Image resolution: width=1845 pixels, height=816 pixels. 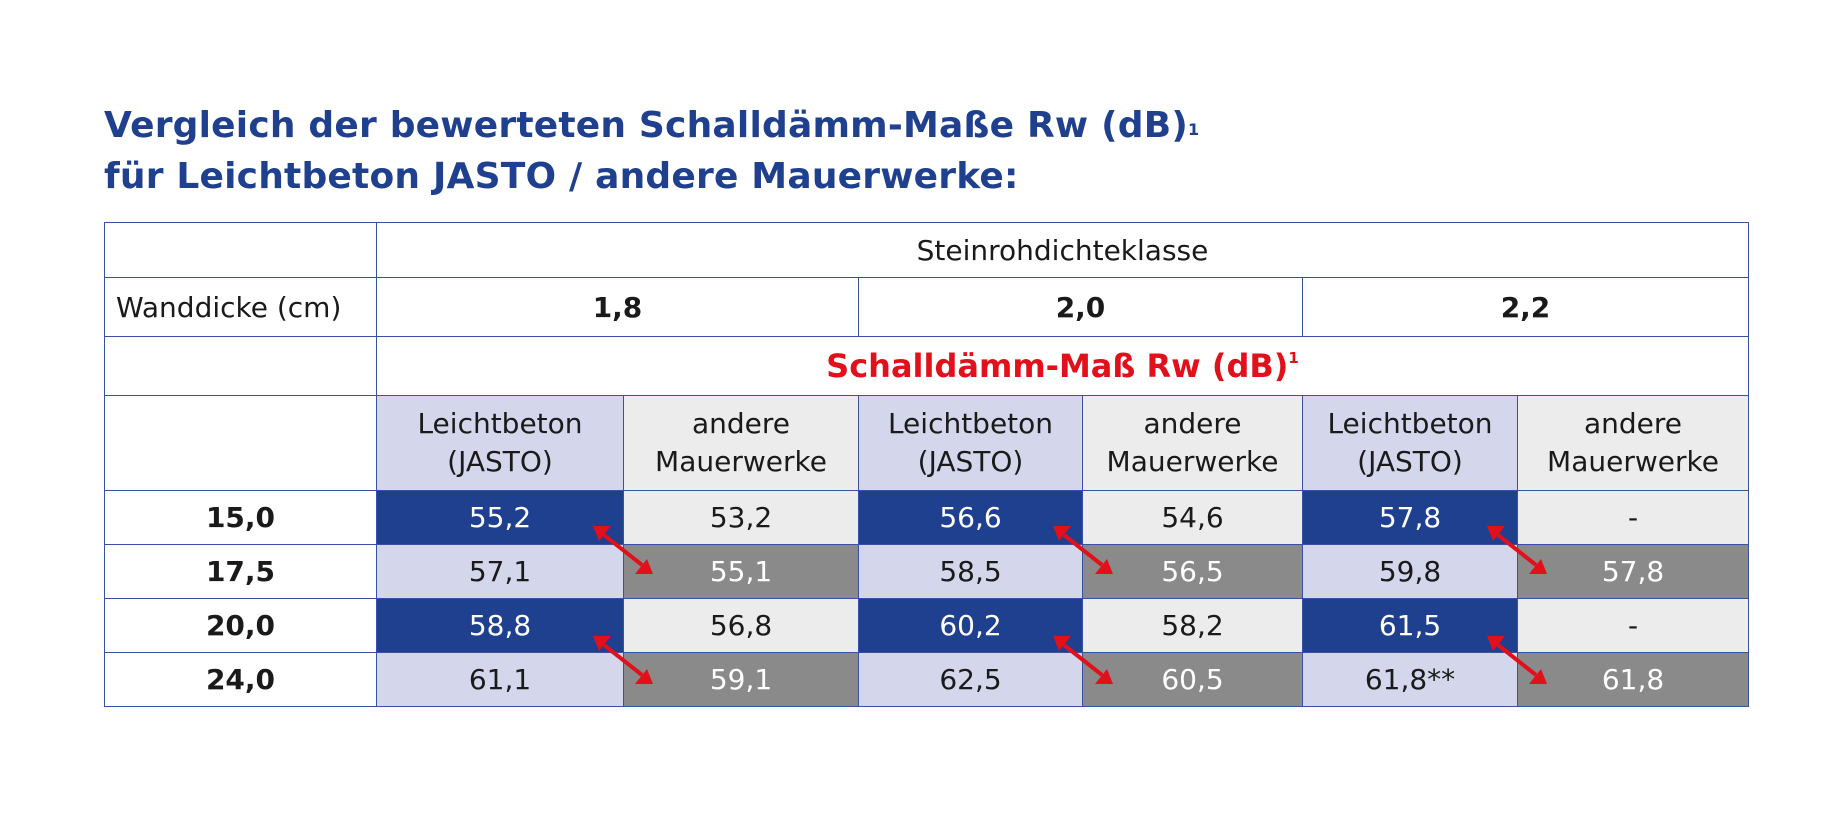 I want to click on value-cell: 56,6, so click(x=970, y=517).